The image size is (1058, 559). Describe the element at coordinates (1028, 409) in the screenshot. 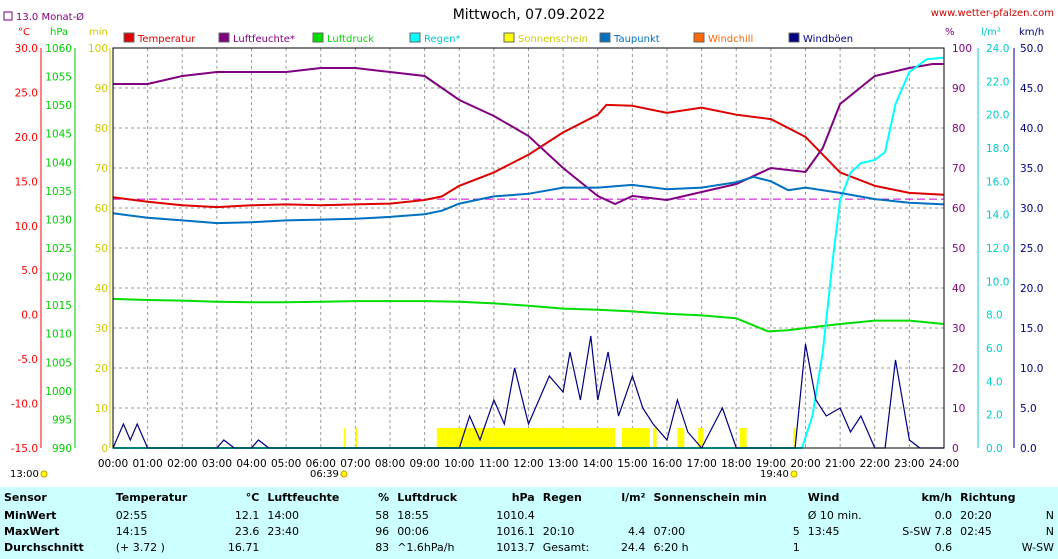

I see `y-tick-label: 5.0` at that location.